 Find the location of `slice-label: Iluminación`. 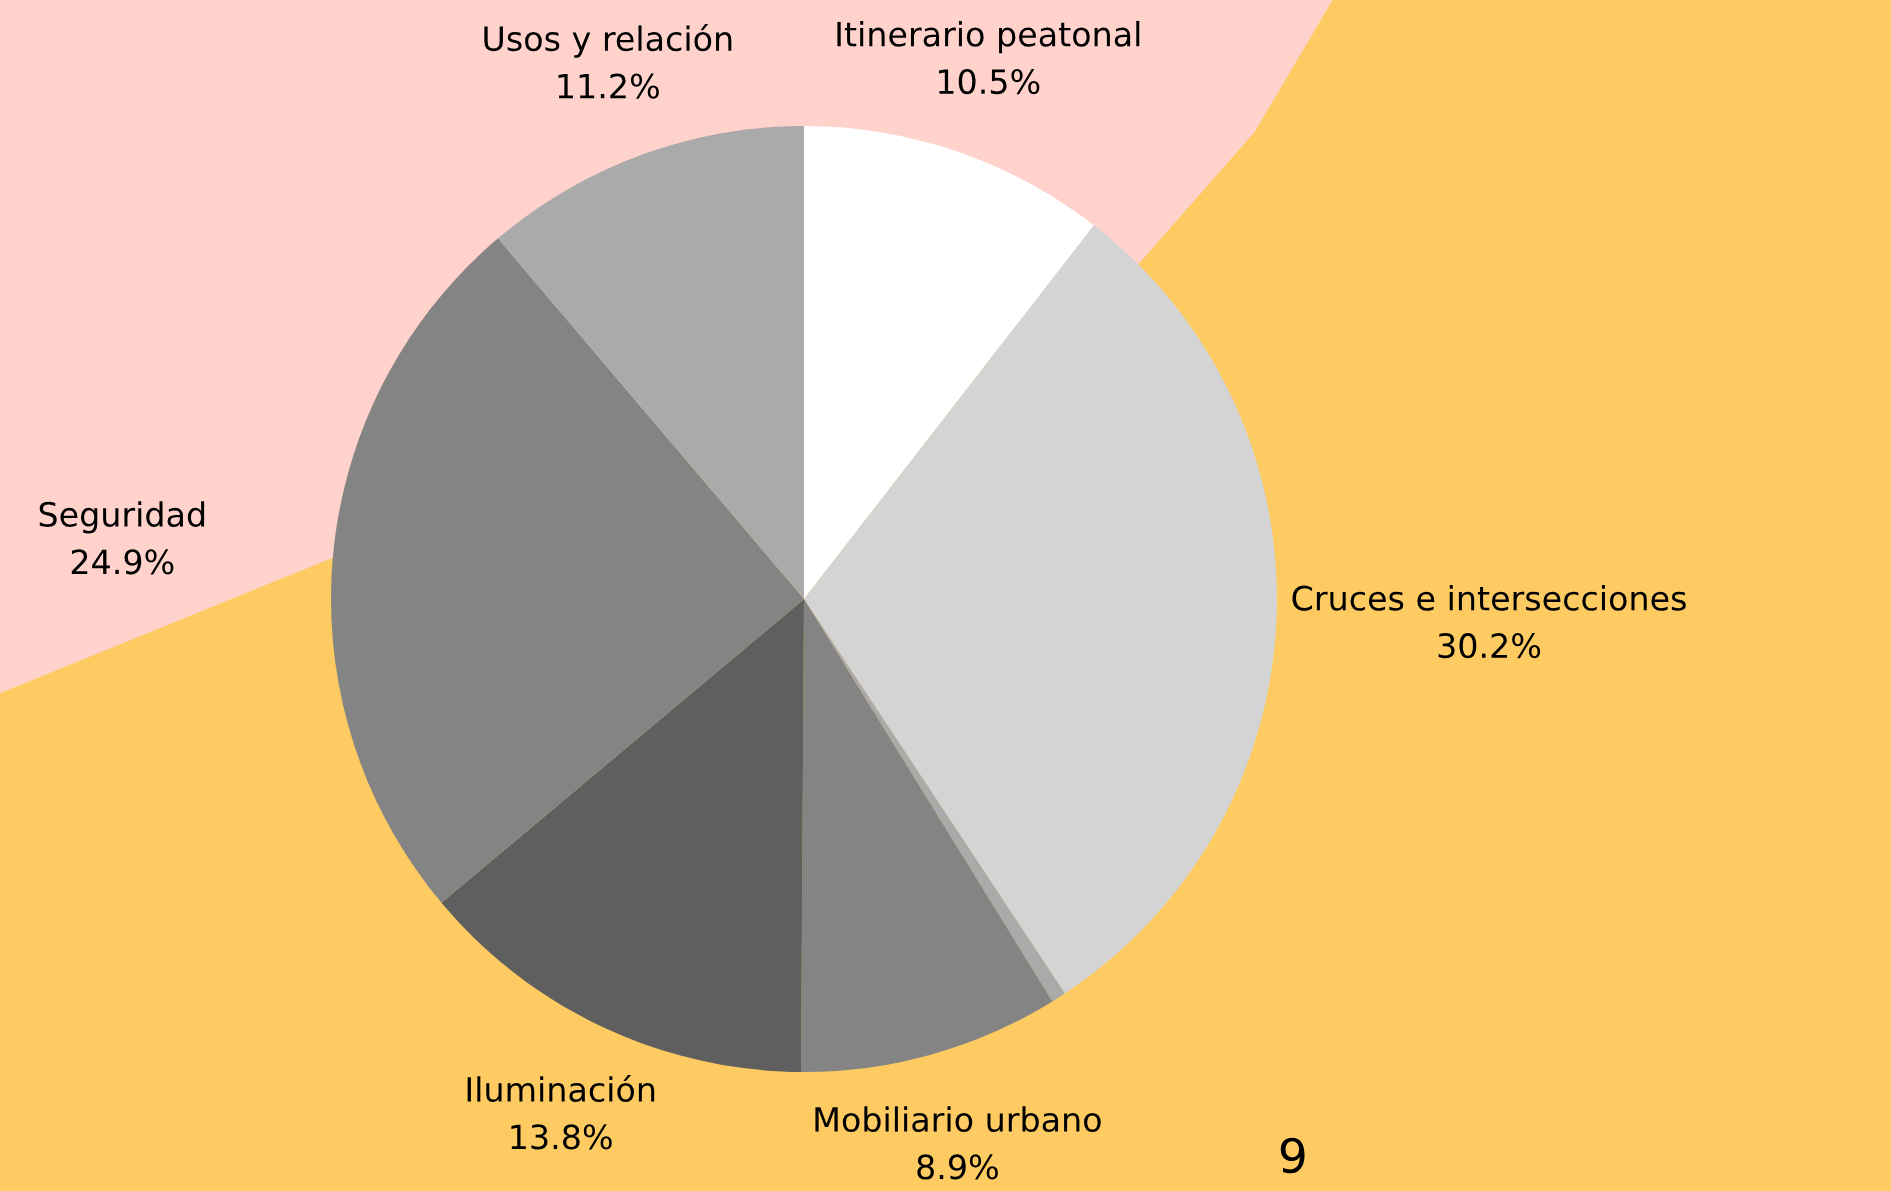

slice-label: Iluminación is located at coordinates (561, 1088).